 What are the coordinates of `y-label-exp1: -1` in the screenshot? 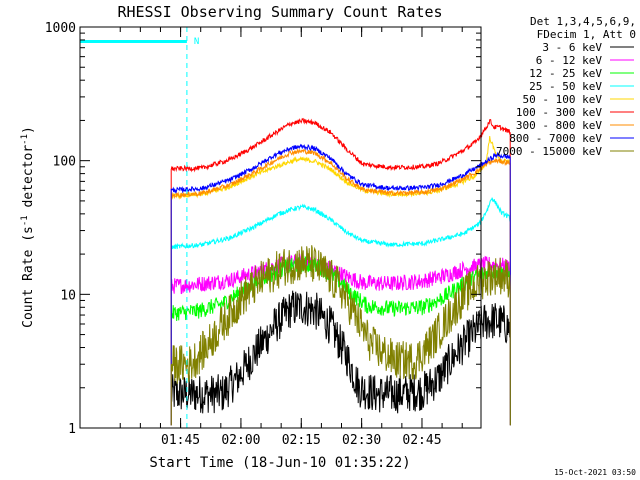 It's located at (25, 220).